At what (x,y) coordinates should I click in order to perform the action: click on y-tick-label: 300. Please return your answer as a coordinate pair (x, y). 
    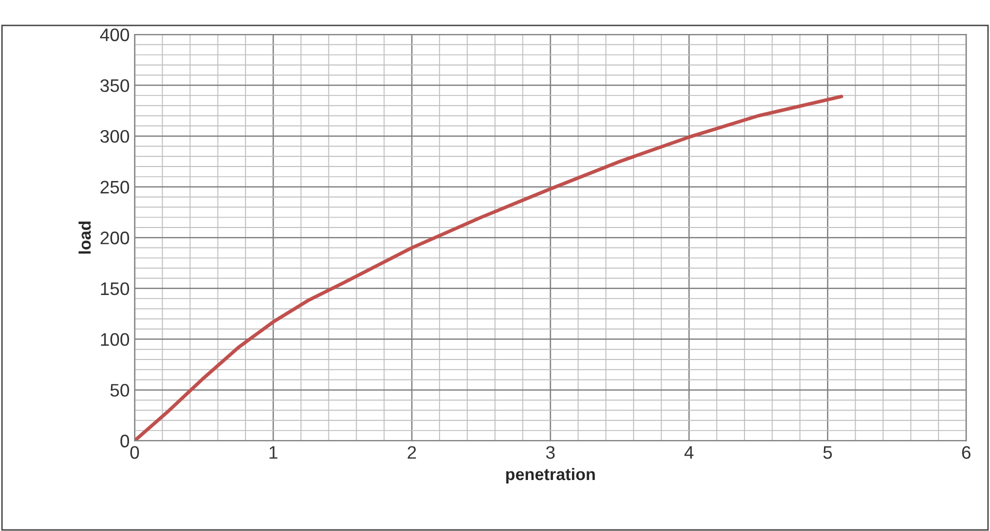
    Looking at the image, I should click on (115, 136).